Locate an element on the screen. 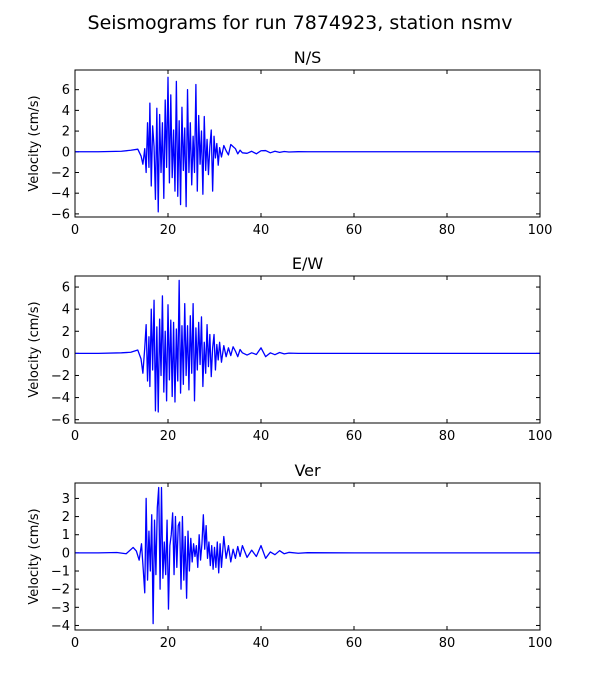 The width and height of the screenshot is (600, 700). panel-title: Ver is located at coordinates (307, 470).